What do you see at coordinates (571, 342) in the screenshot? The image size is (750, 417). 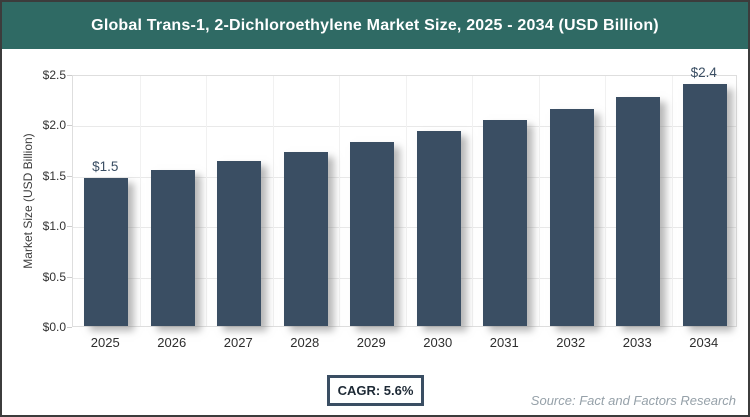 I see `x-axis-tick-label: 2032` at bounding box center [571, 342].